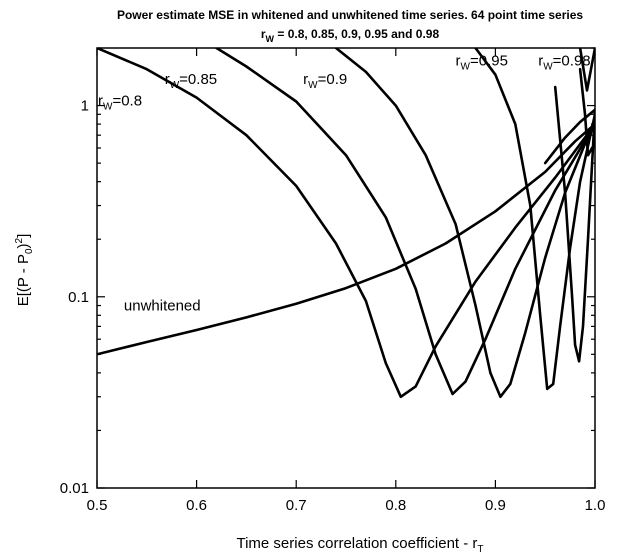  I want to click on series-label-rw098: rW=0.98, so click(564, 62).